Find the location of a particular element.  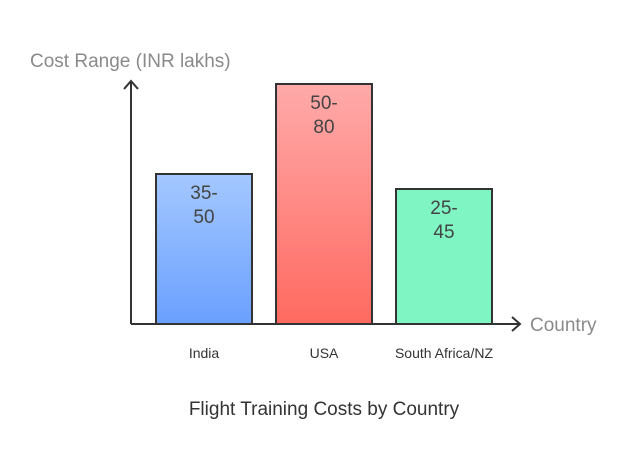

category-label-india: India is located at coordinates (204, 353).